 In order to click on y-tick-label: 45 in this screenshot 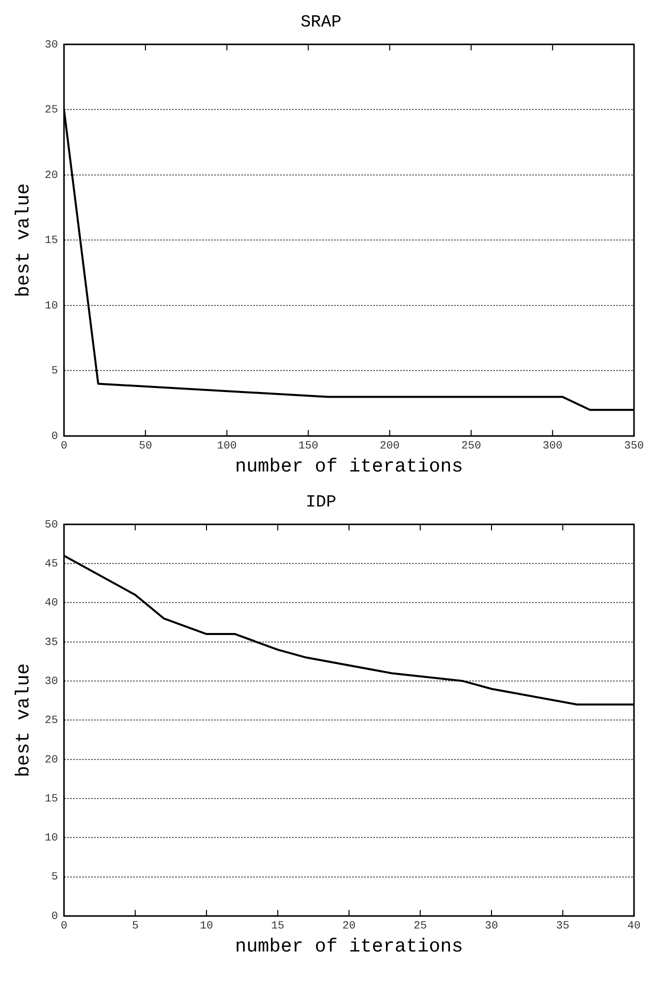, I will do `click(51, 564)`.